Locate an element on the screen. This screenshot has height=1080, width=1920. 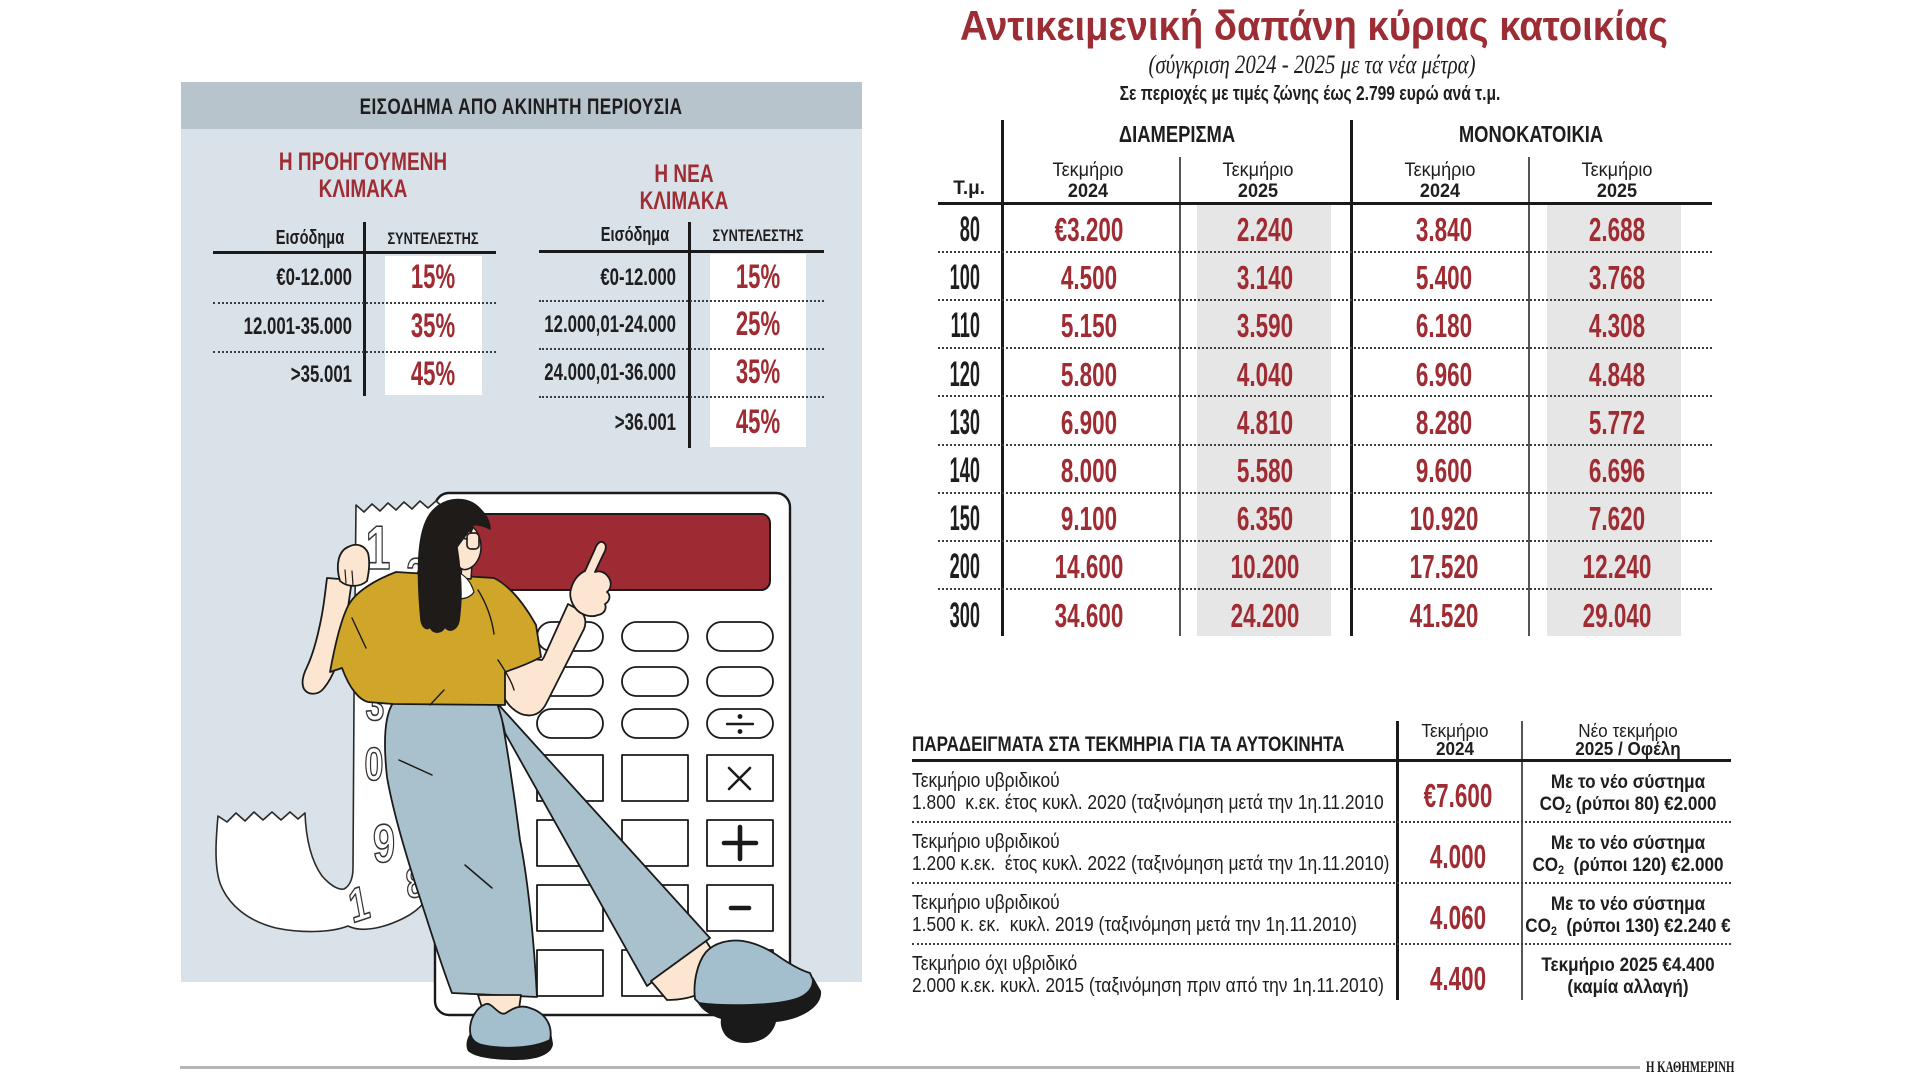
svg-text: 1 is located at coordinates (378, 548).